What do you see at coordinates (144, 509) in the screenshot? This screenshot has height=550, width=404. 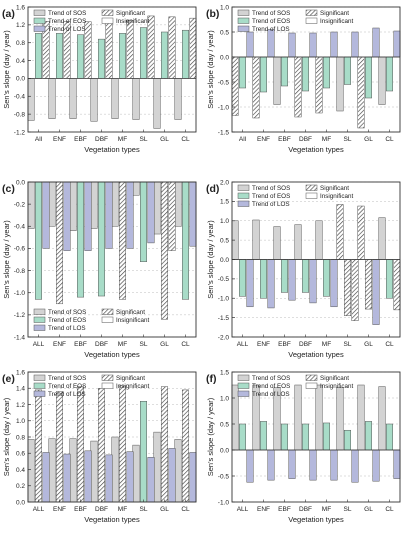 I see `x-tick-label: SL` at bounding box center [144, 509].